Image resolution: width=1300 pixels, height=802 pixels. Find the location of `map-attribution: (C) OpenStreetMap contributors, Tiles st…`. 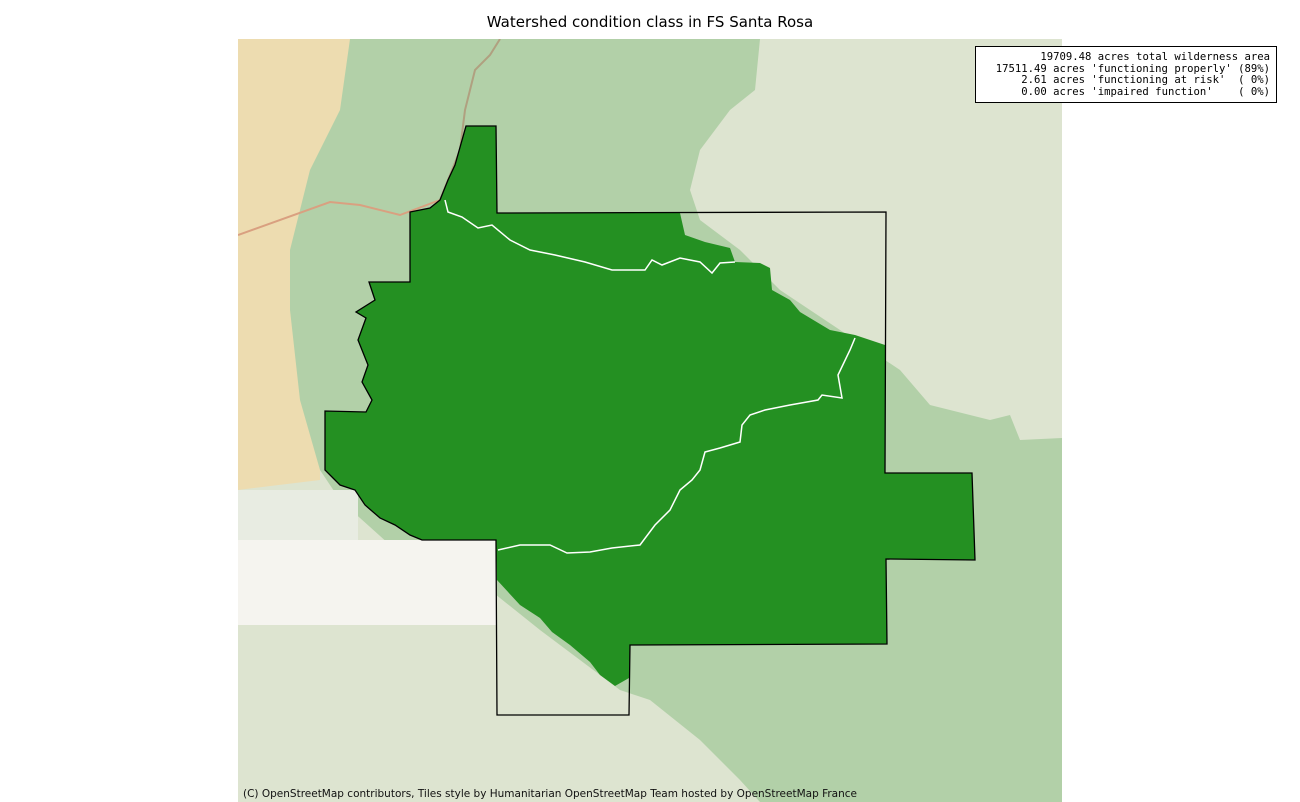

map-attribution: (C) OpenStreetMap contributors, Tiles st… is located at coordinates (550, 794).